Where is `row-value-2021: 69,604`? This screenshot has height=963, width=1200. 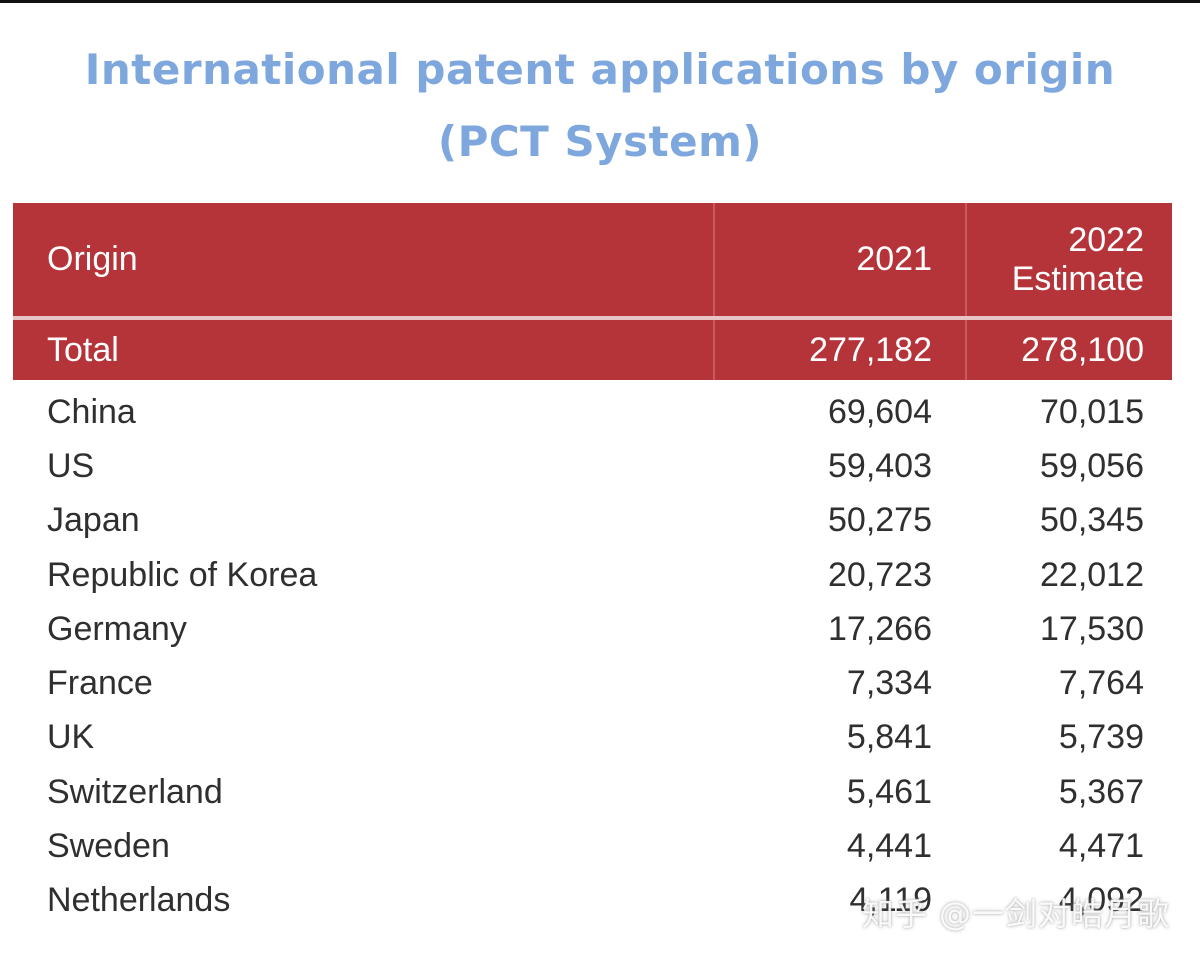 row-value-2021: 69,604 is located at coordinates (880, 411).